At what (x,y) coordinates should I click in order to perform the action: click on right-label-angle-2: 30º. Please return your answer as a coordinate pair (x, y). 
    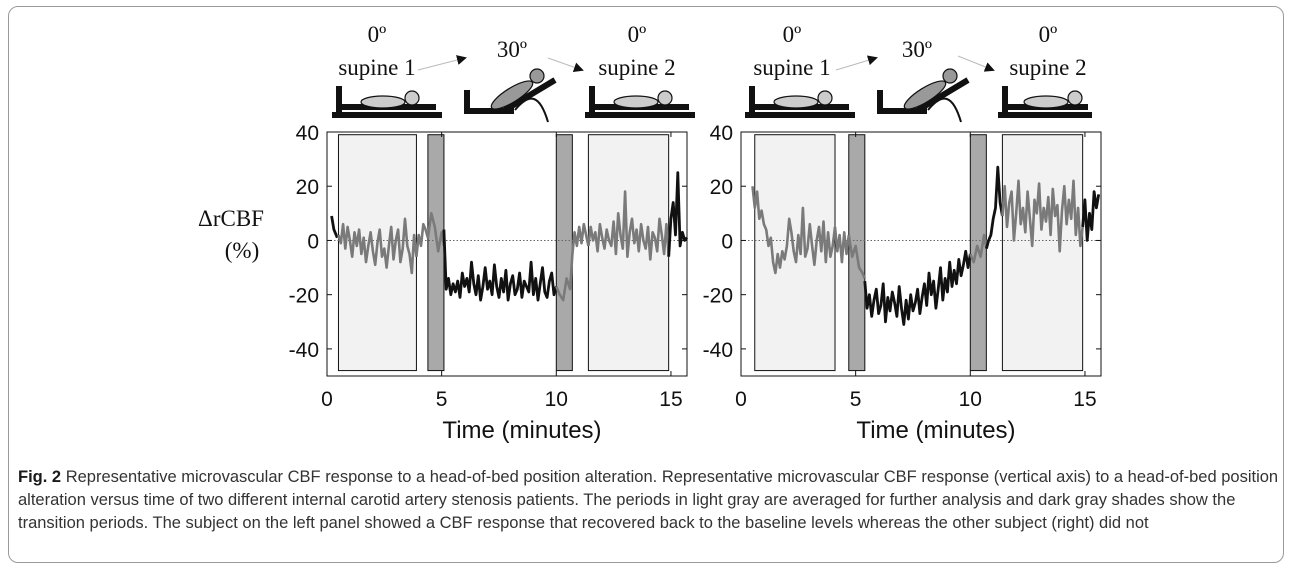
    Looking at the image, I should click on (917, 49).